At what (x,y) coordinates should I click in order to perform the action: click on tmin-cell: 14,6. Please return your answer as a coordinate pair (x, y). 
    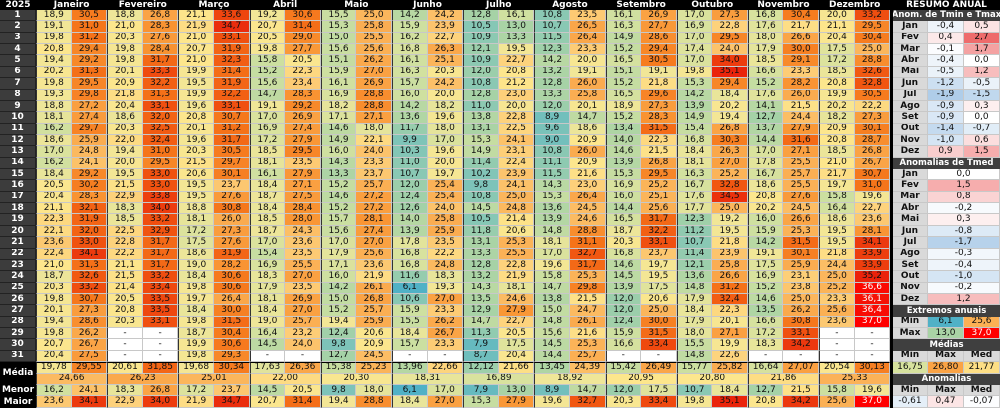
    Looking at the image, I should click on (623, 152).